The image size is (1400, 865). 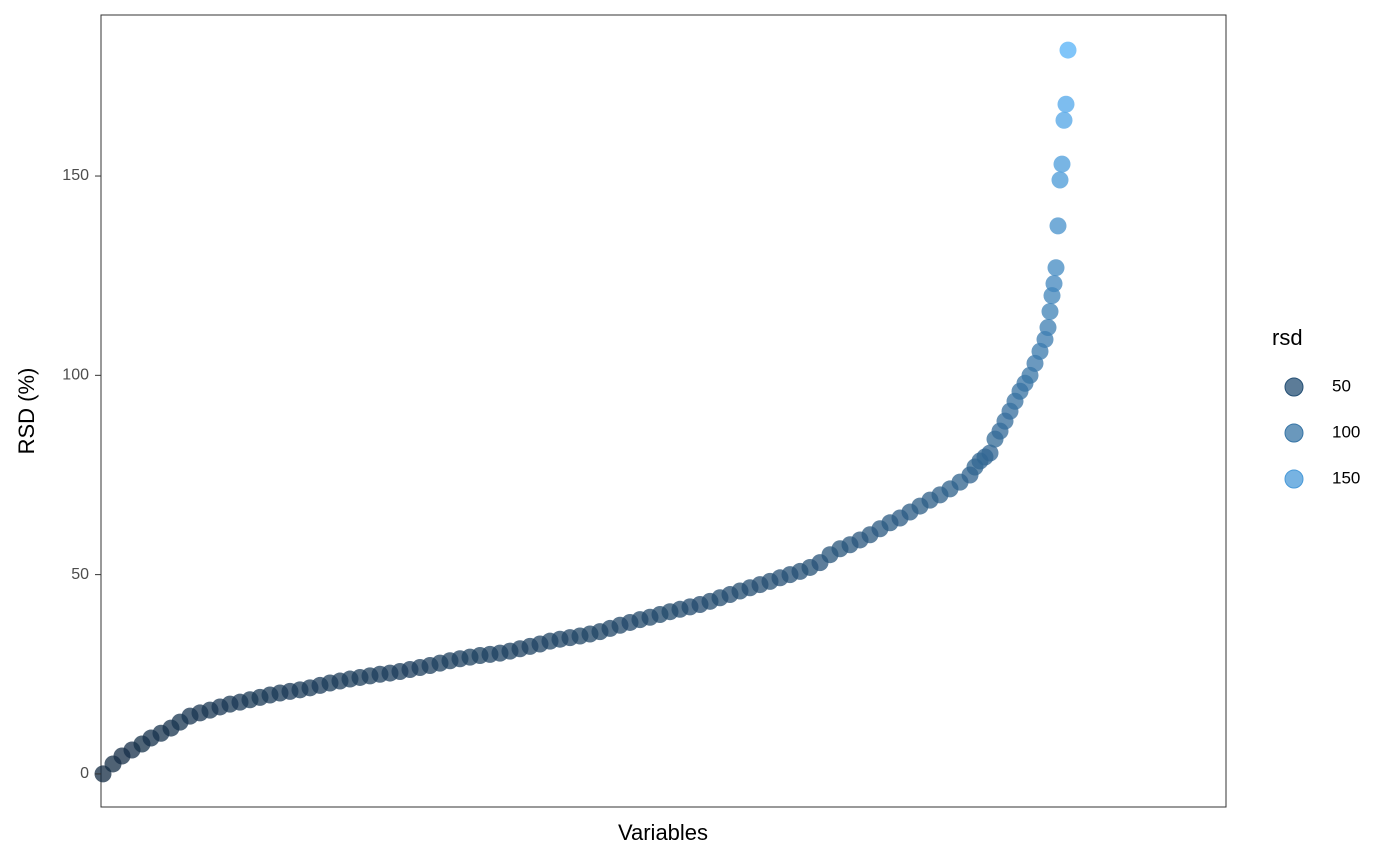 What do you see at coordinates (26, 411) in the screenshot?
I see `y-axis-title: RSD (%)` at bounding box center [26, 411].